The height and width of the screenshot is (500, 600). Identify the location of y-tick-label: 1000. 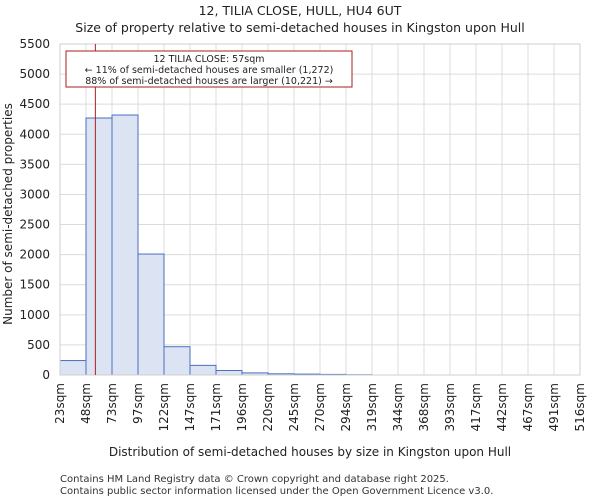
(34, 315).